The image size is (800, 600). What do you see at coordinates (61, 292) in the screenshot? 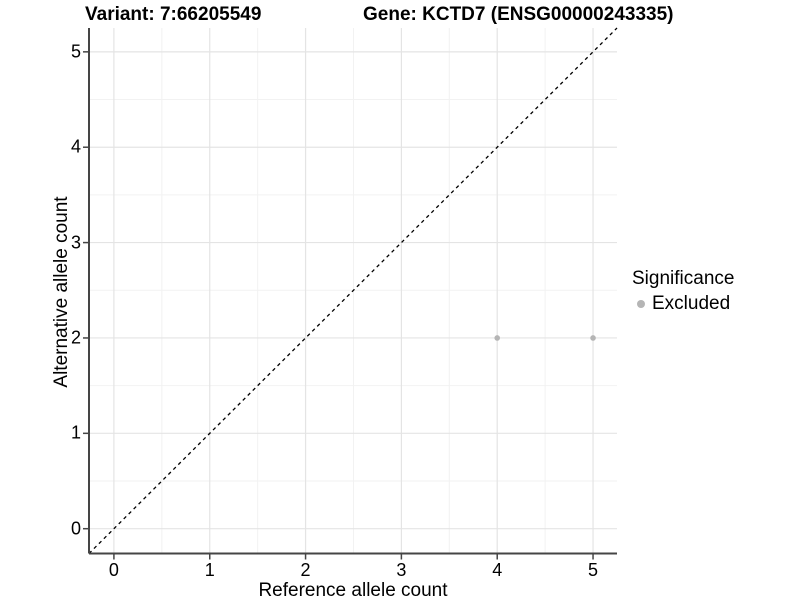
I see `y-axis-title: Alternative allele count` at bounding box center [61, 292].